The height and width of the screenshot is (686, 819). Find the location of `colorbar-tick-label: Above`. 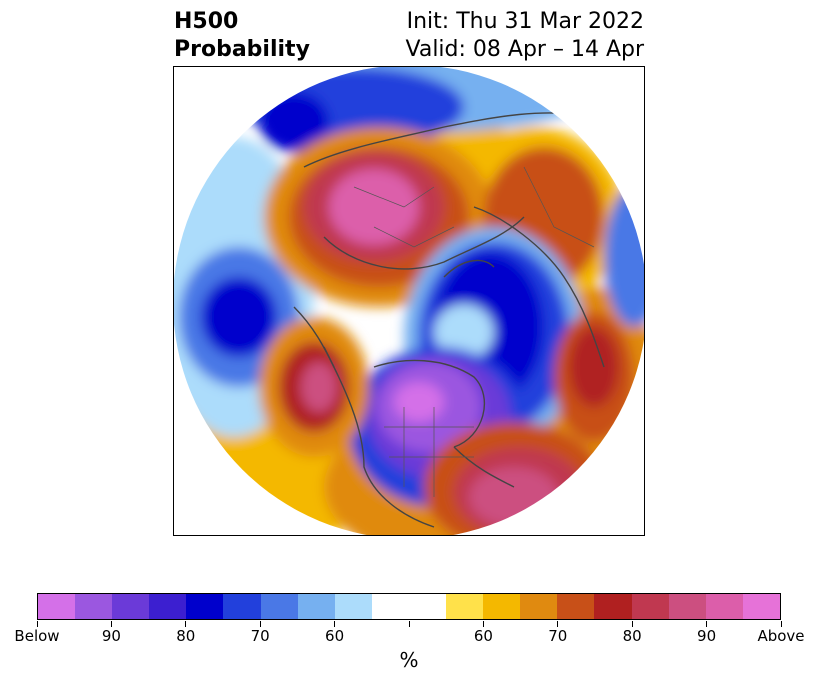

colorbar-tick-label: Above is located at coordinates (781, 636).